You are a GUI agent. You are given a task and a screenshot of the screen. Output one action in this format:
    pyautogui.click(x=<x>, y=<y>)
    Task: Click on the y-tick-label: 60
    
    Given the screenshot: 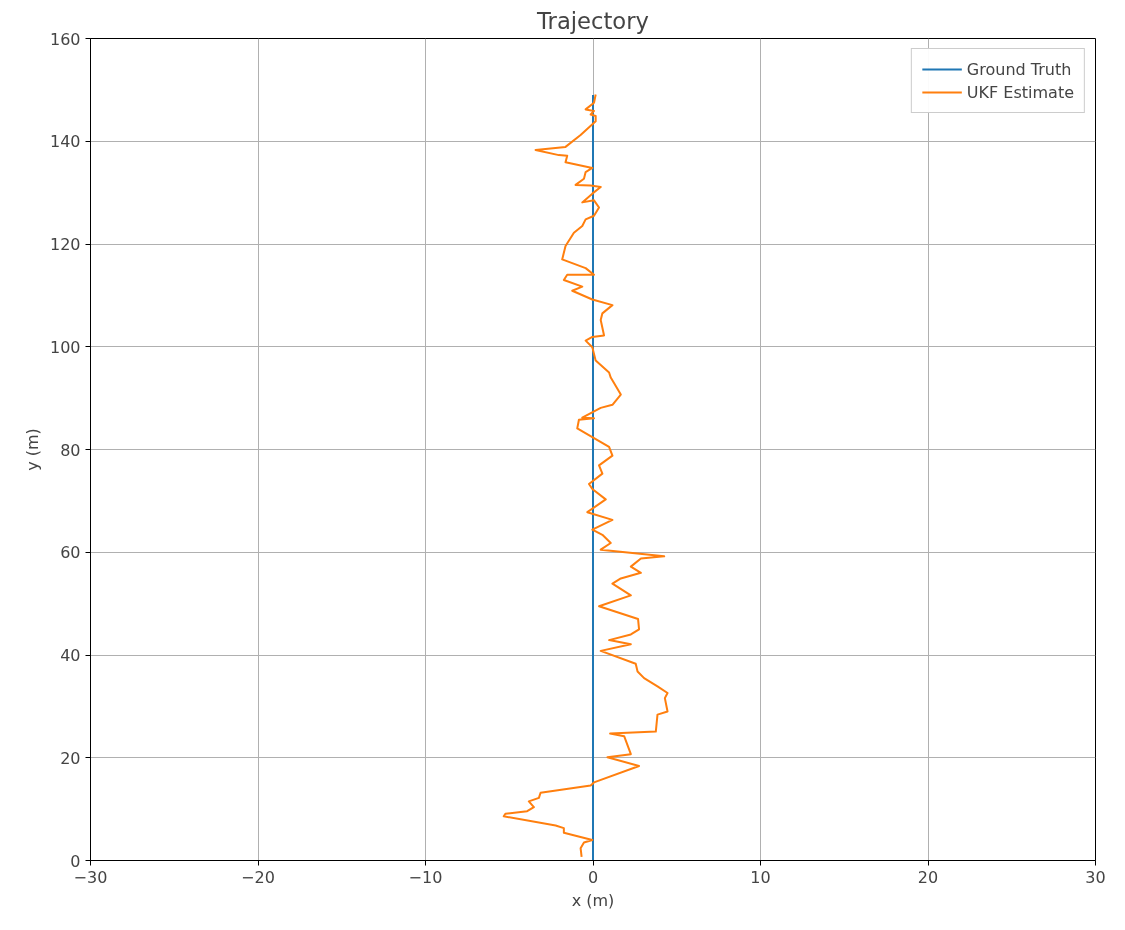 What is the action you would take?
    pyautogui.click(x=70, y=553)
    